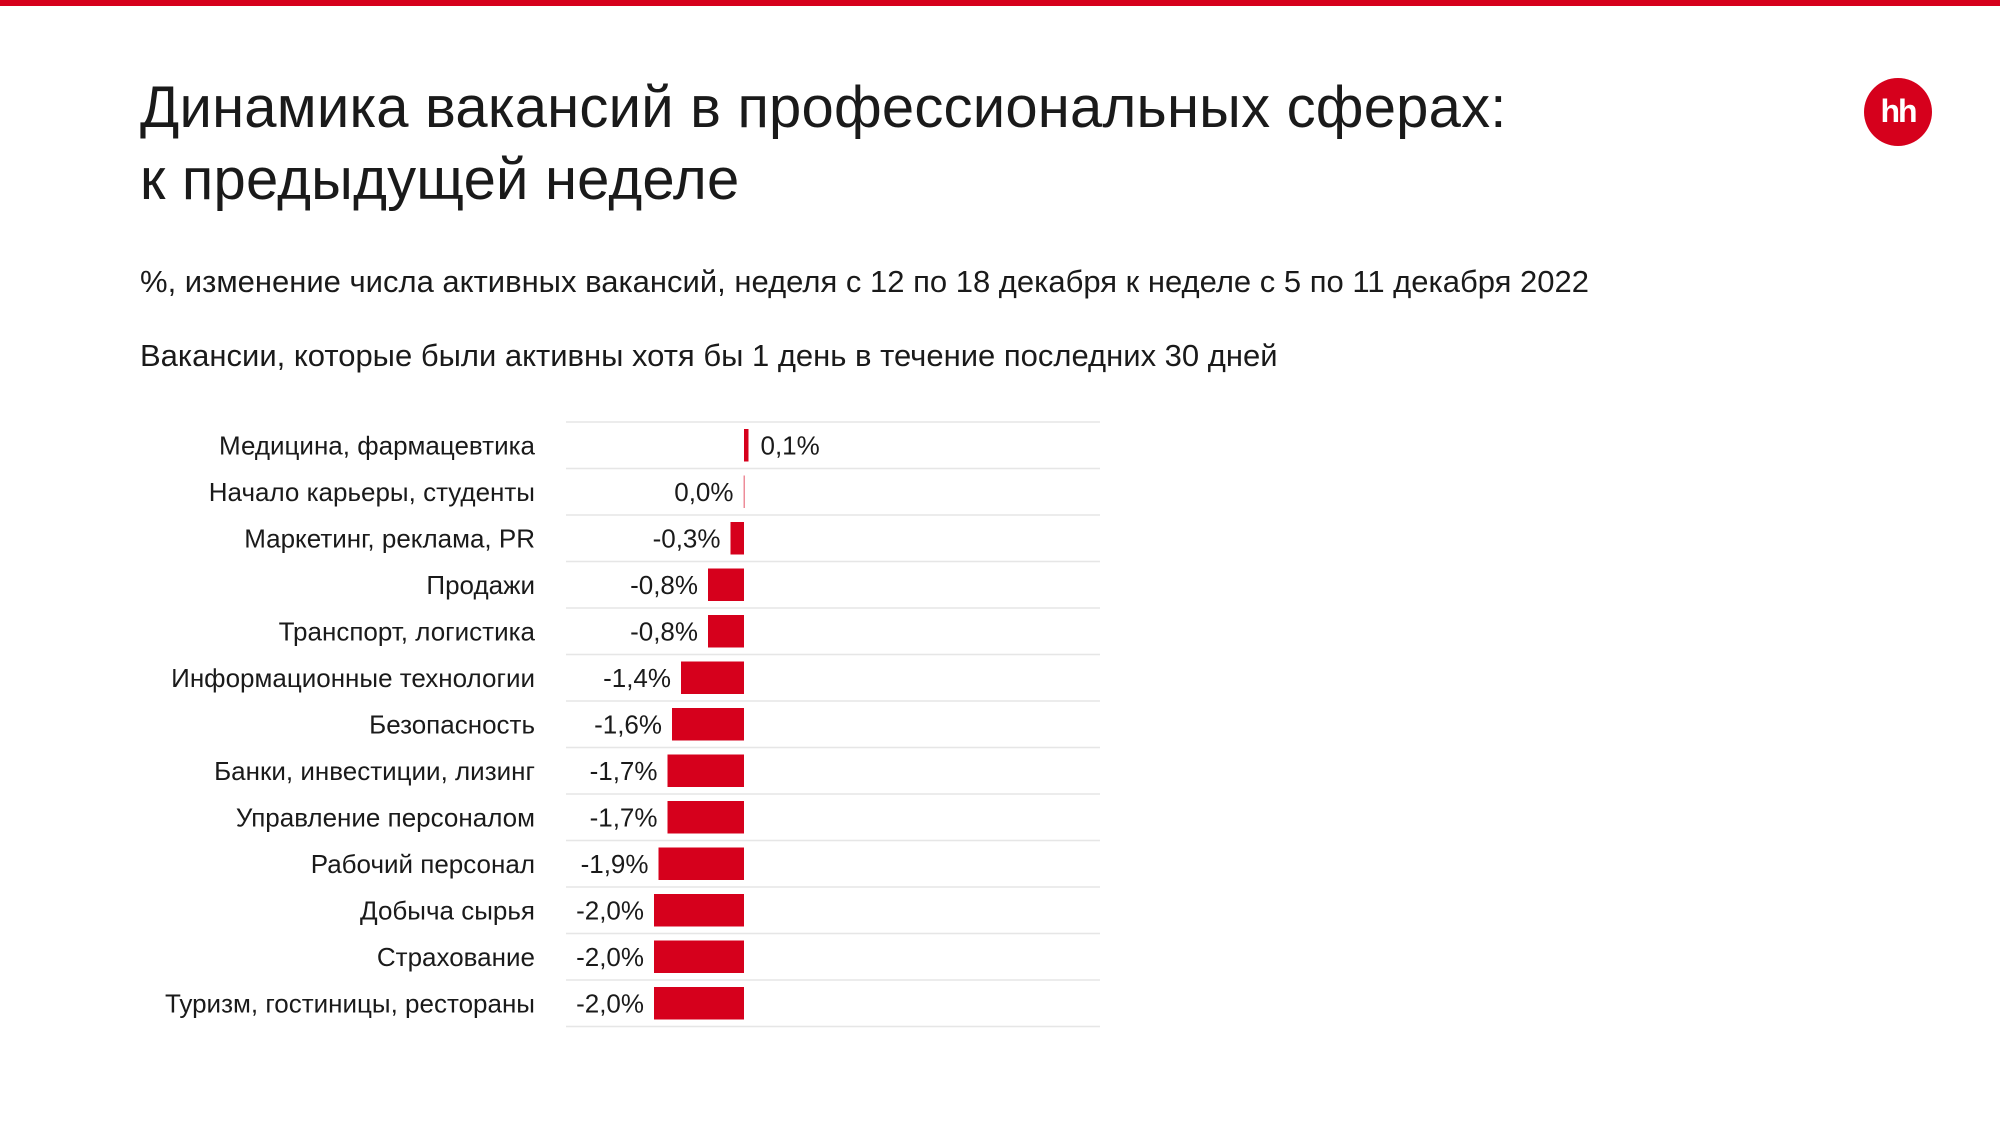 The height and width of the screenshot is (1125, 2000). I want to click on title-line-2: к предыдущей неделе, so click(440, 179).